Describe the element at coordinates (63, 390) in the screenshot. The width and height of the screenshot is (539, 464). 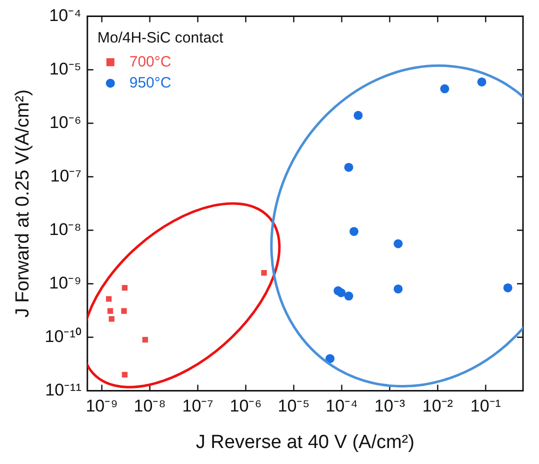
I see `y-tick-label: 10⁻¹¹` at that location.